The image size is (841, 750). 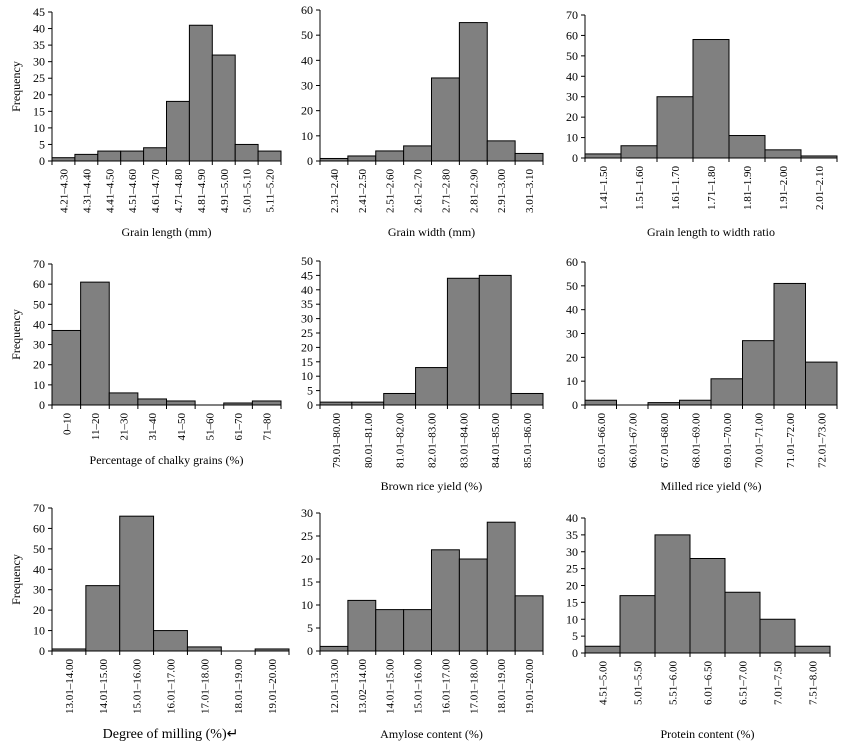 What do you see at coordinates (239, 427) in the screenshot?
I see `x-tick-label: 61–70` at bounding box center [239, 427].